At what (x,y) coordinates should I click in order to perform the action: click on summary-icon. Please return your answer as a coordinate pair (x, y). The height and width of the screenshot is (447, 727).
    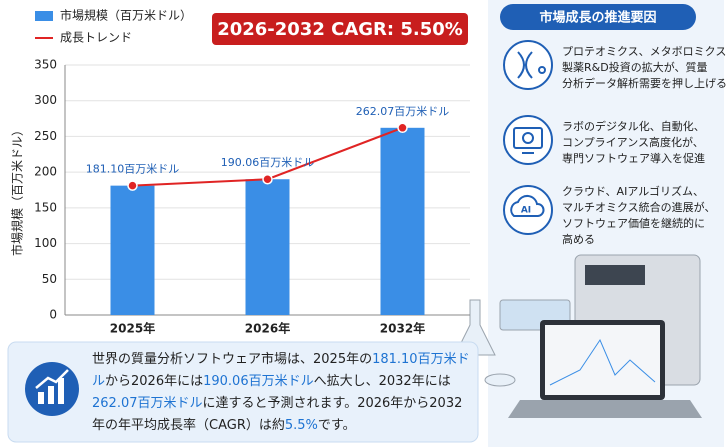
    Looking at the image, I should click on (52, 389).